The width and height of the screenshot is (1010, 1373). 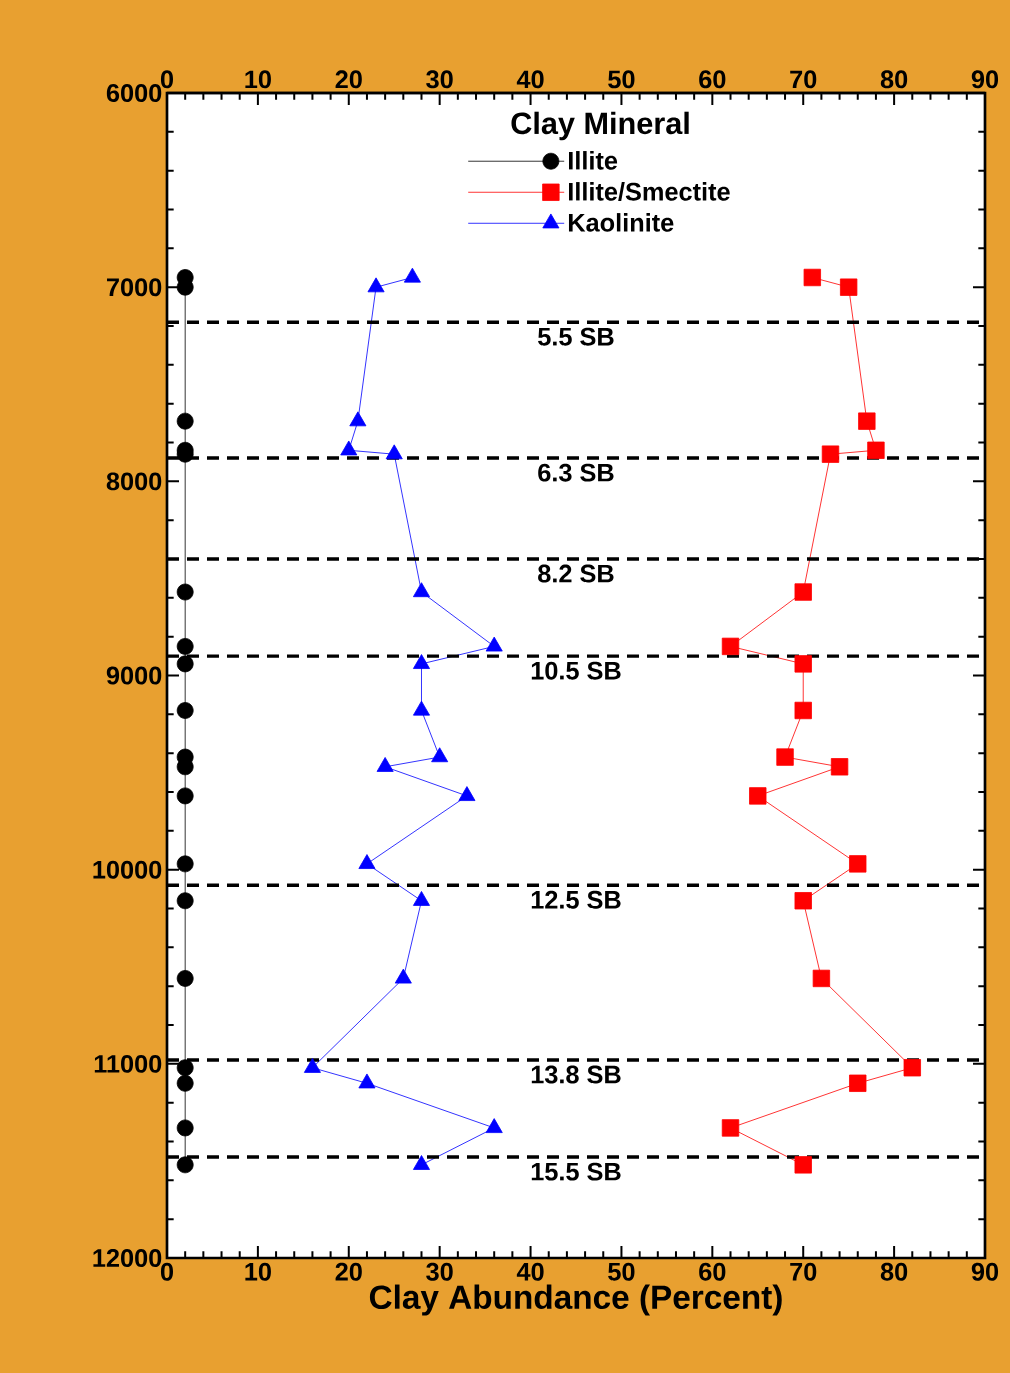 What do you see at coordinates (127, 869) in the screenshot?
I see `y-tick-label: 10000` at bounding box center [127, 869].